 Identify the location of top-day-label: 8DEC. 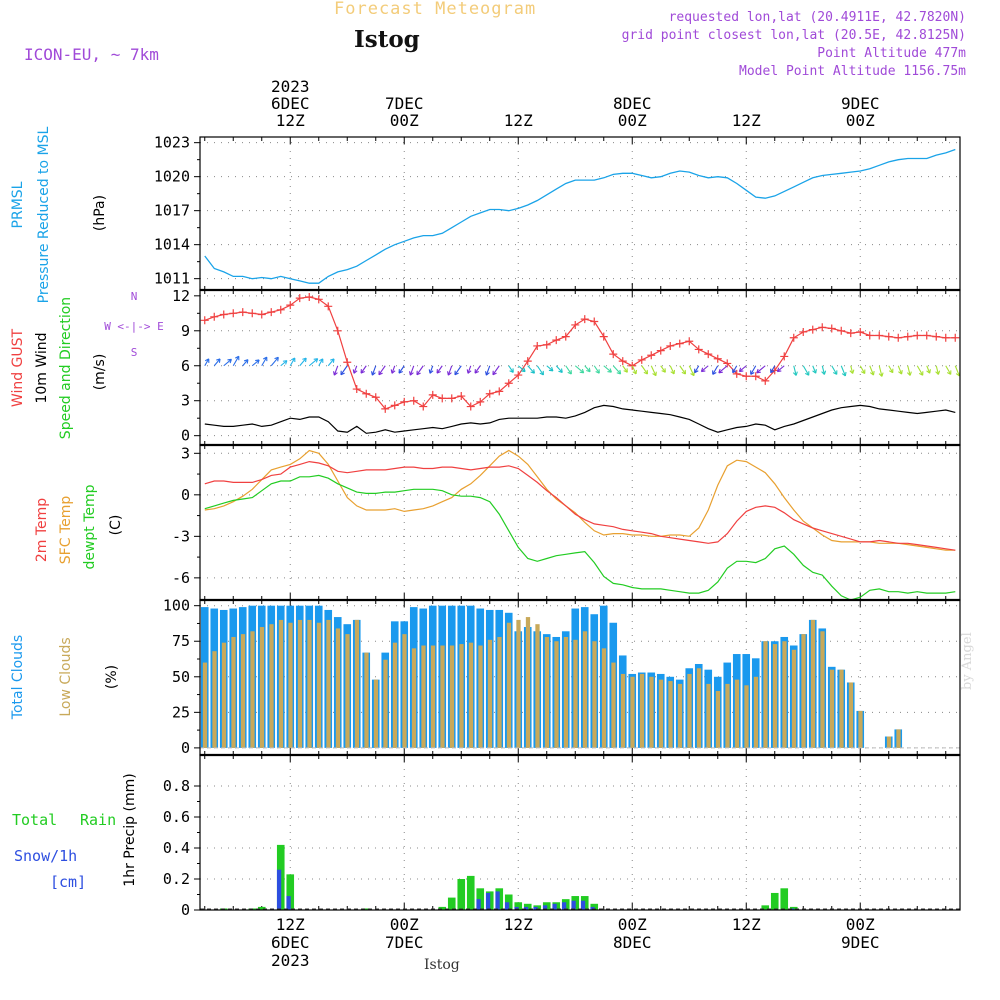
(632, 103).